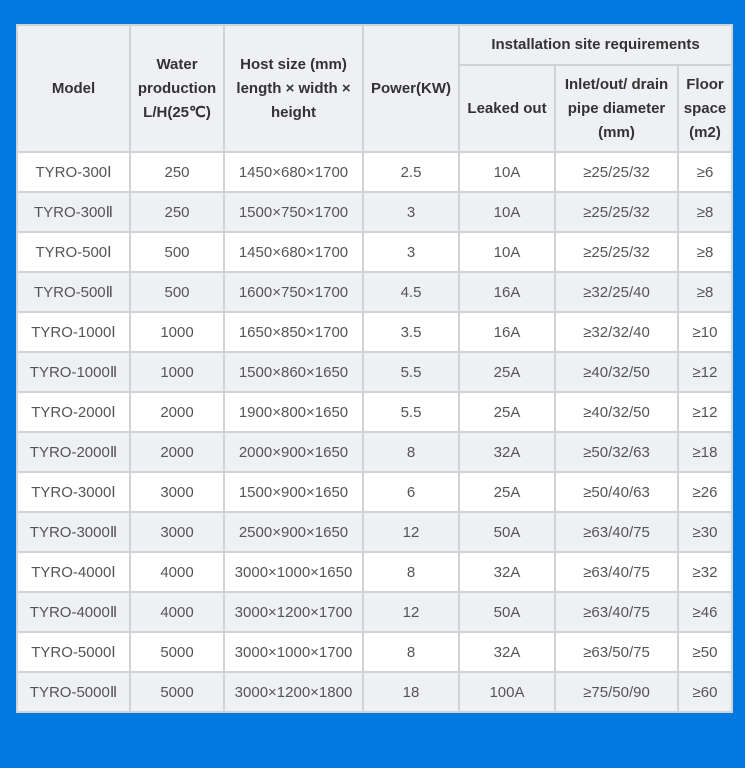 Image resolution: width=745 pixels, height=768 pixels. Describe the element at coordinates (616, 452) in the screenshot. I see `cell-pipe-diameter: ≥50/32/63` at that location.